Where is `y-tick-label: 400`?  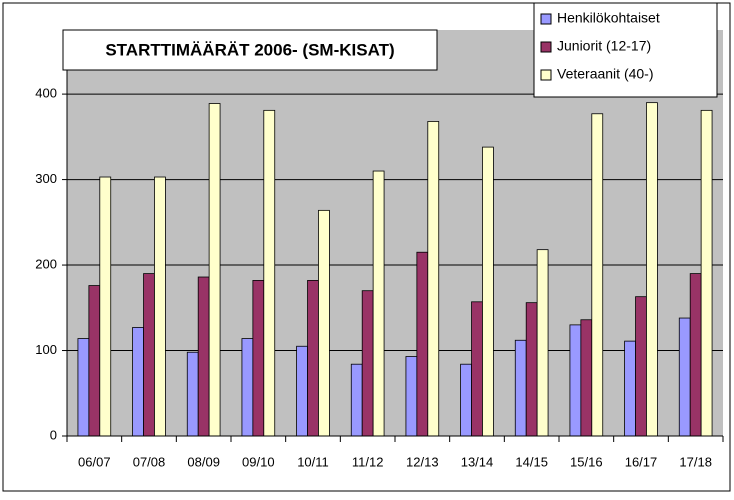 y-tick-label: 400 is located at coordinates (46, 93).